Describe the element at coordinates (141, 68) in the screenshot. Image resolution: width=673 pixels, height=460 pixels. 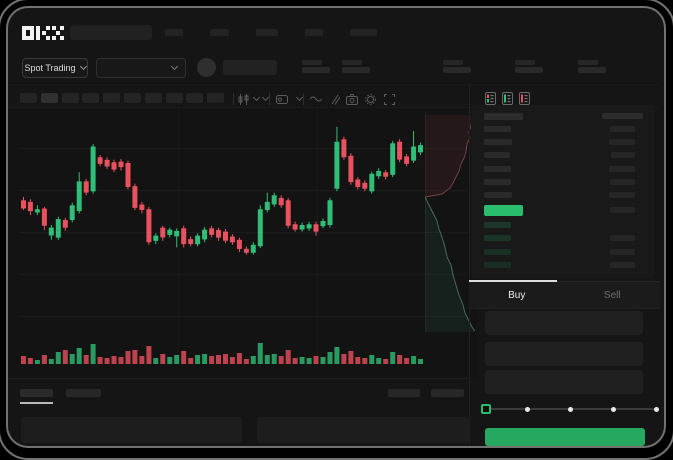
I see `pair-selector` at that location.